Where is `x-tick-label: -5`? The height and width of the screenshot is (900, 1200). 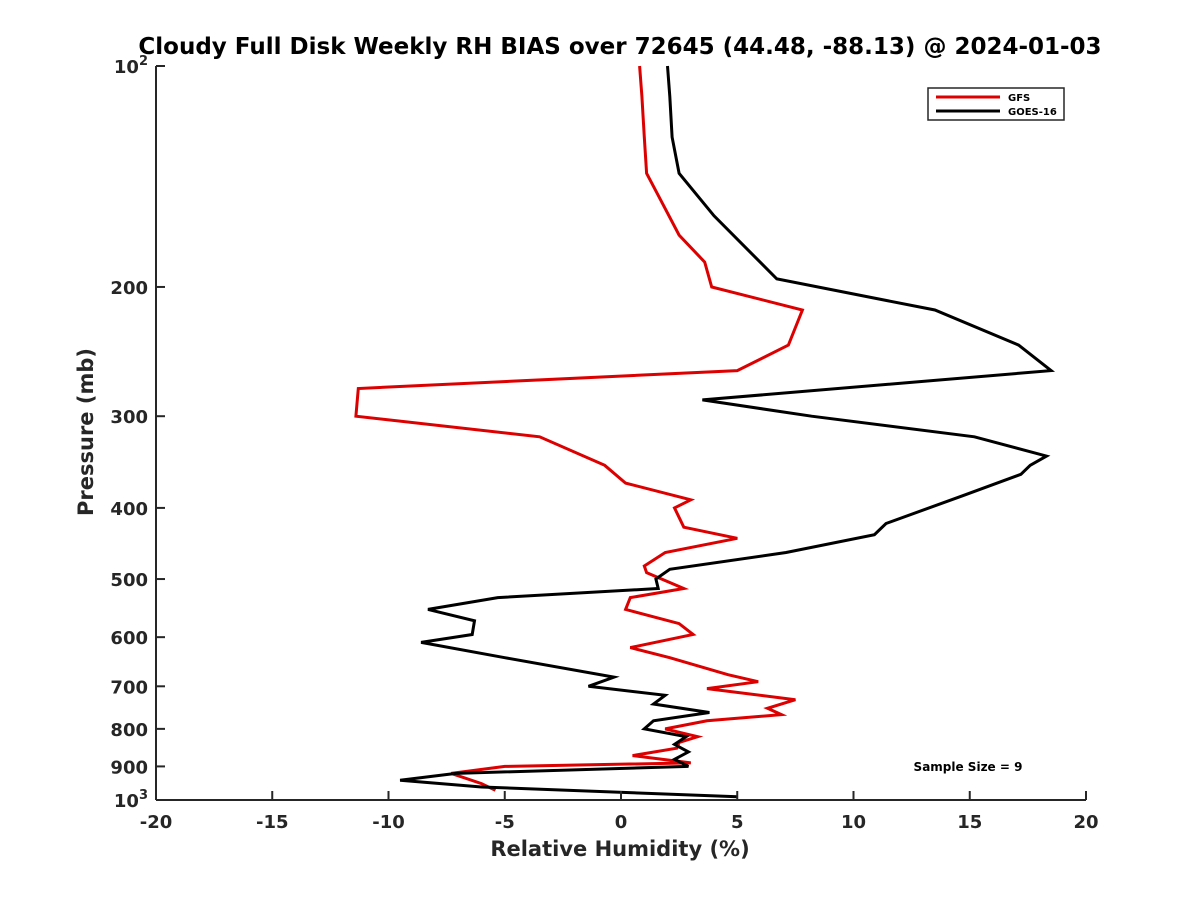 x-tick-label: -5 is located at coordinates (505, 822).